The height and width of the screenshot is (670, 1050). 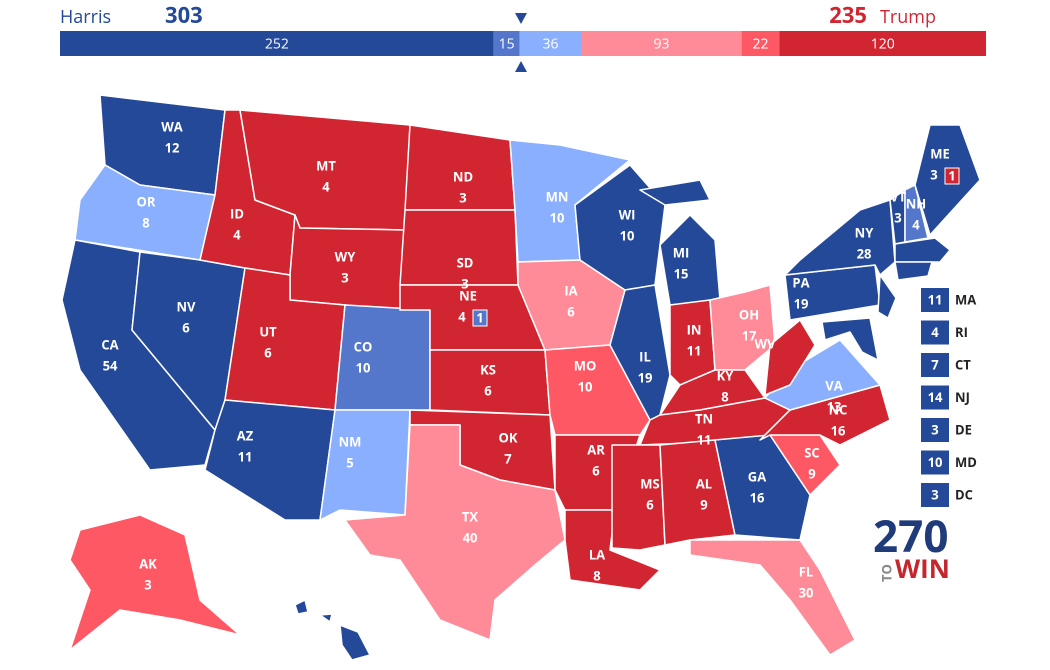 I want to click on state-abbr: GA, so click(x=757, y=476).